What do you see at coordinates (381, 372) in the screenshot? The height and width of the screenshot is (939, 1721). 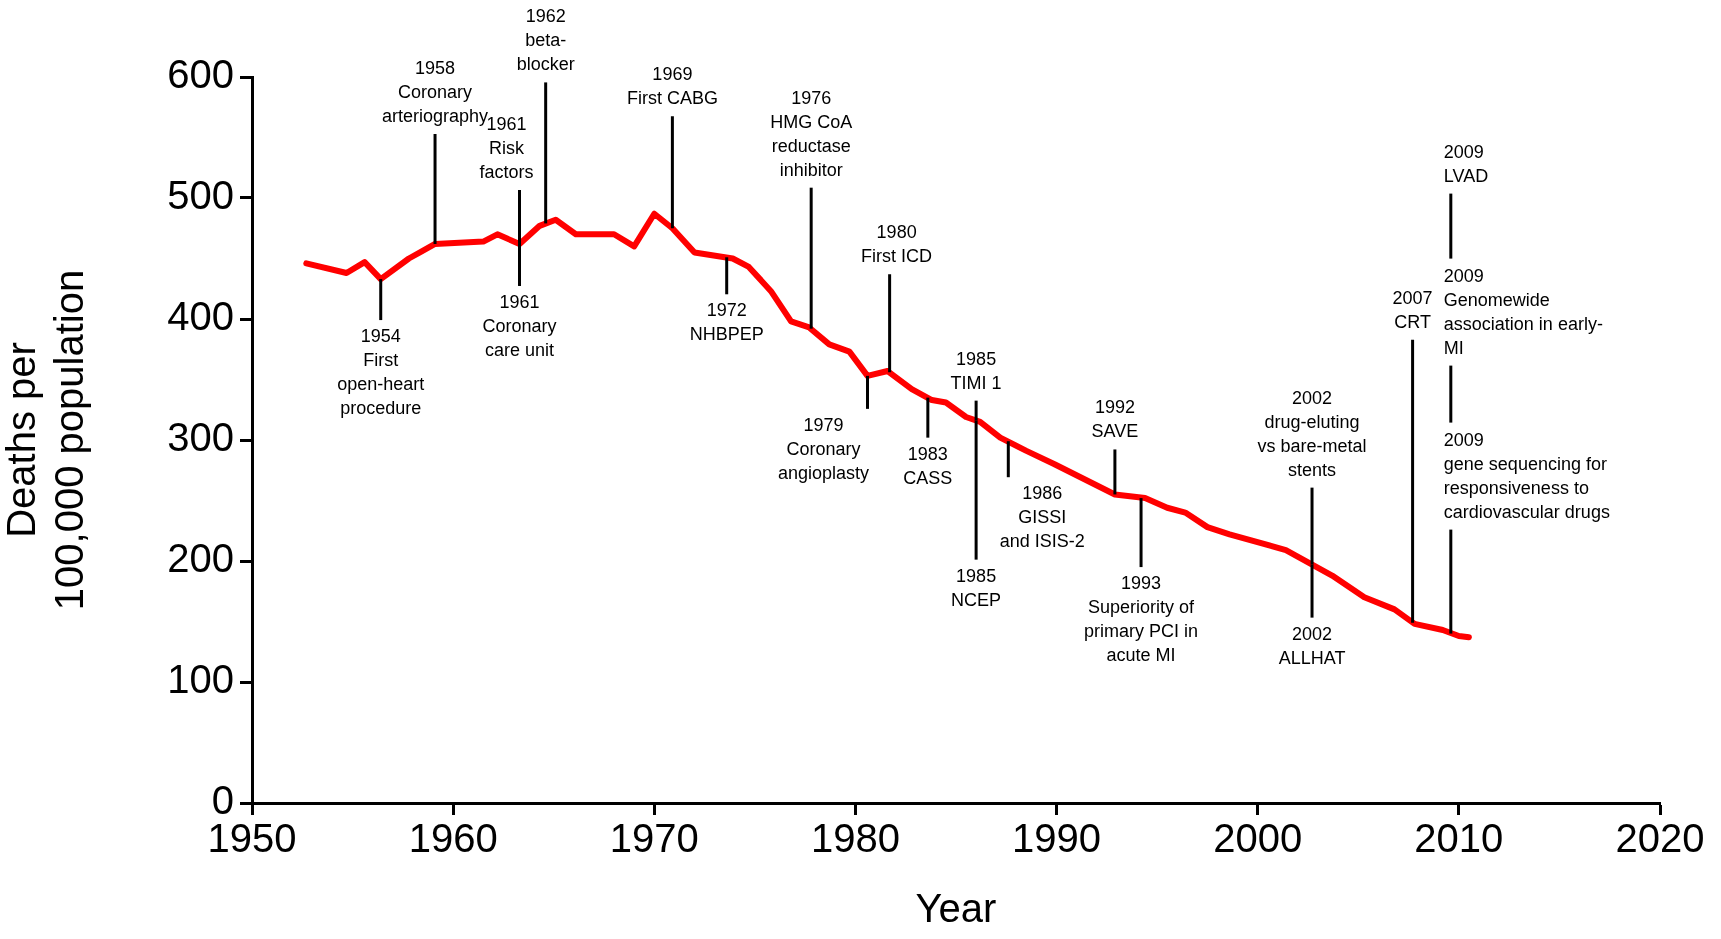 I see `annotation: 1954 First open-heart procedure` at bounding box center [381, 372].